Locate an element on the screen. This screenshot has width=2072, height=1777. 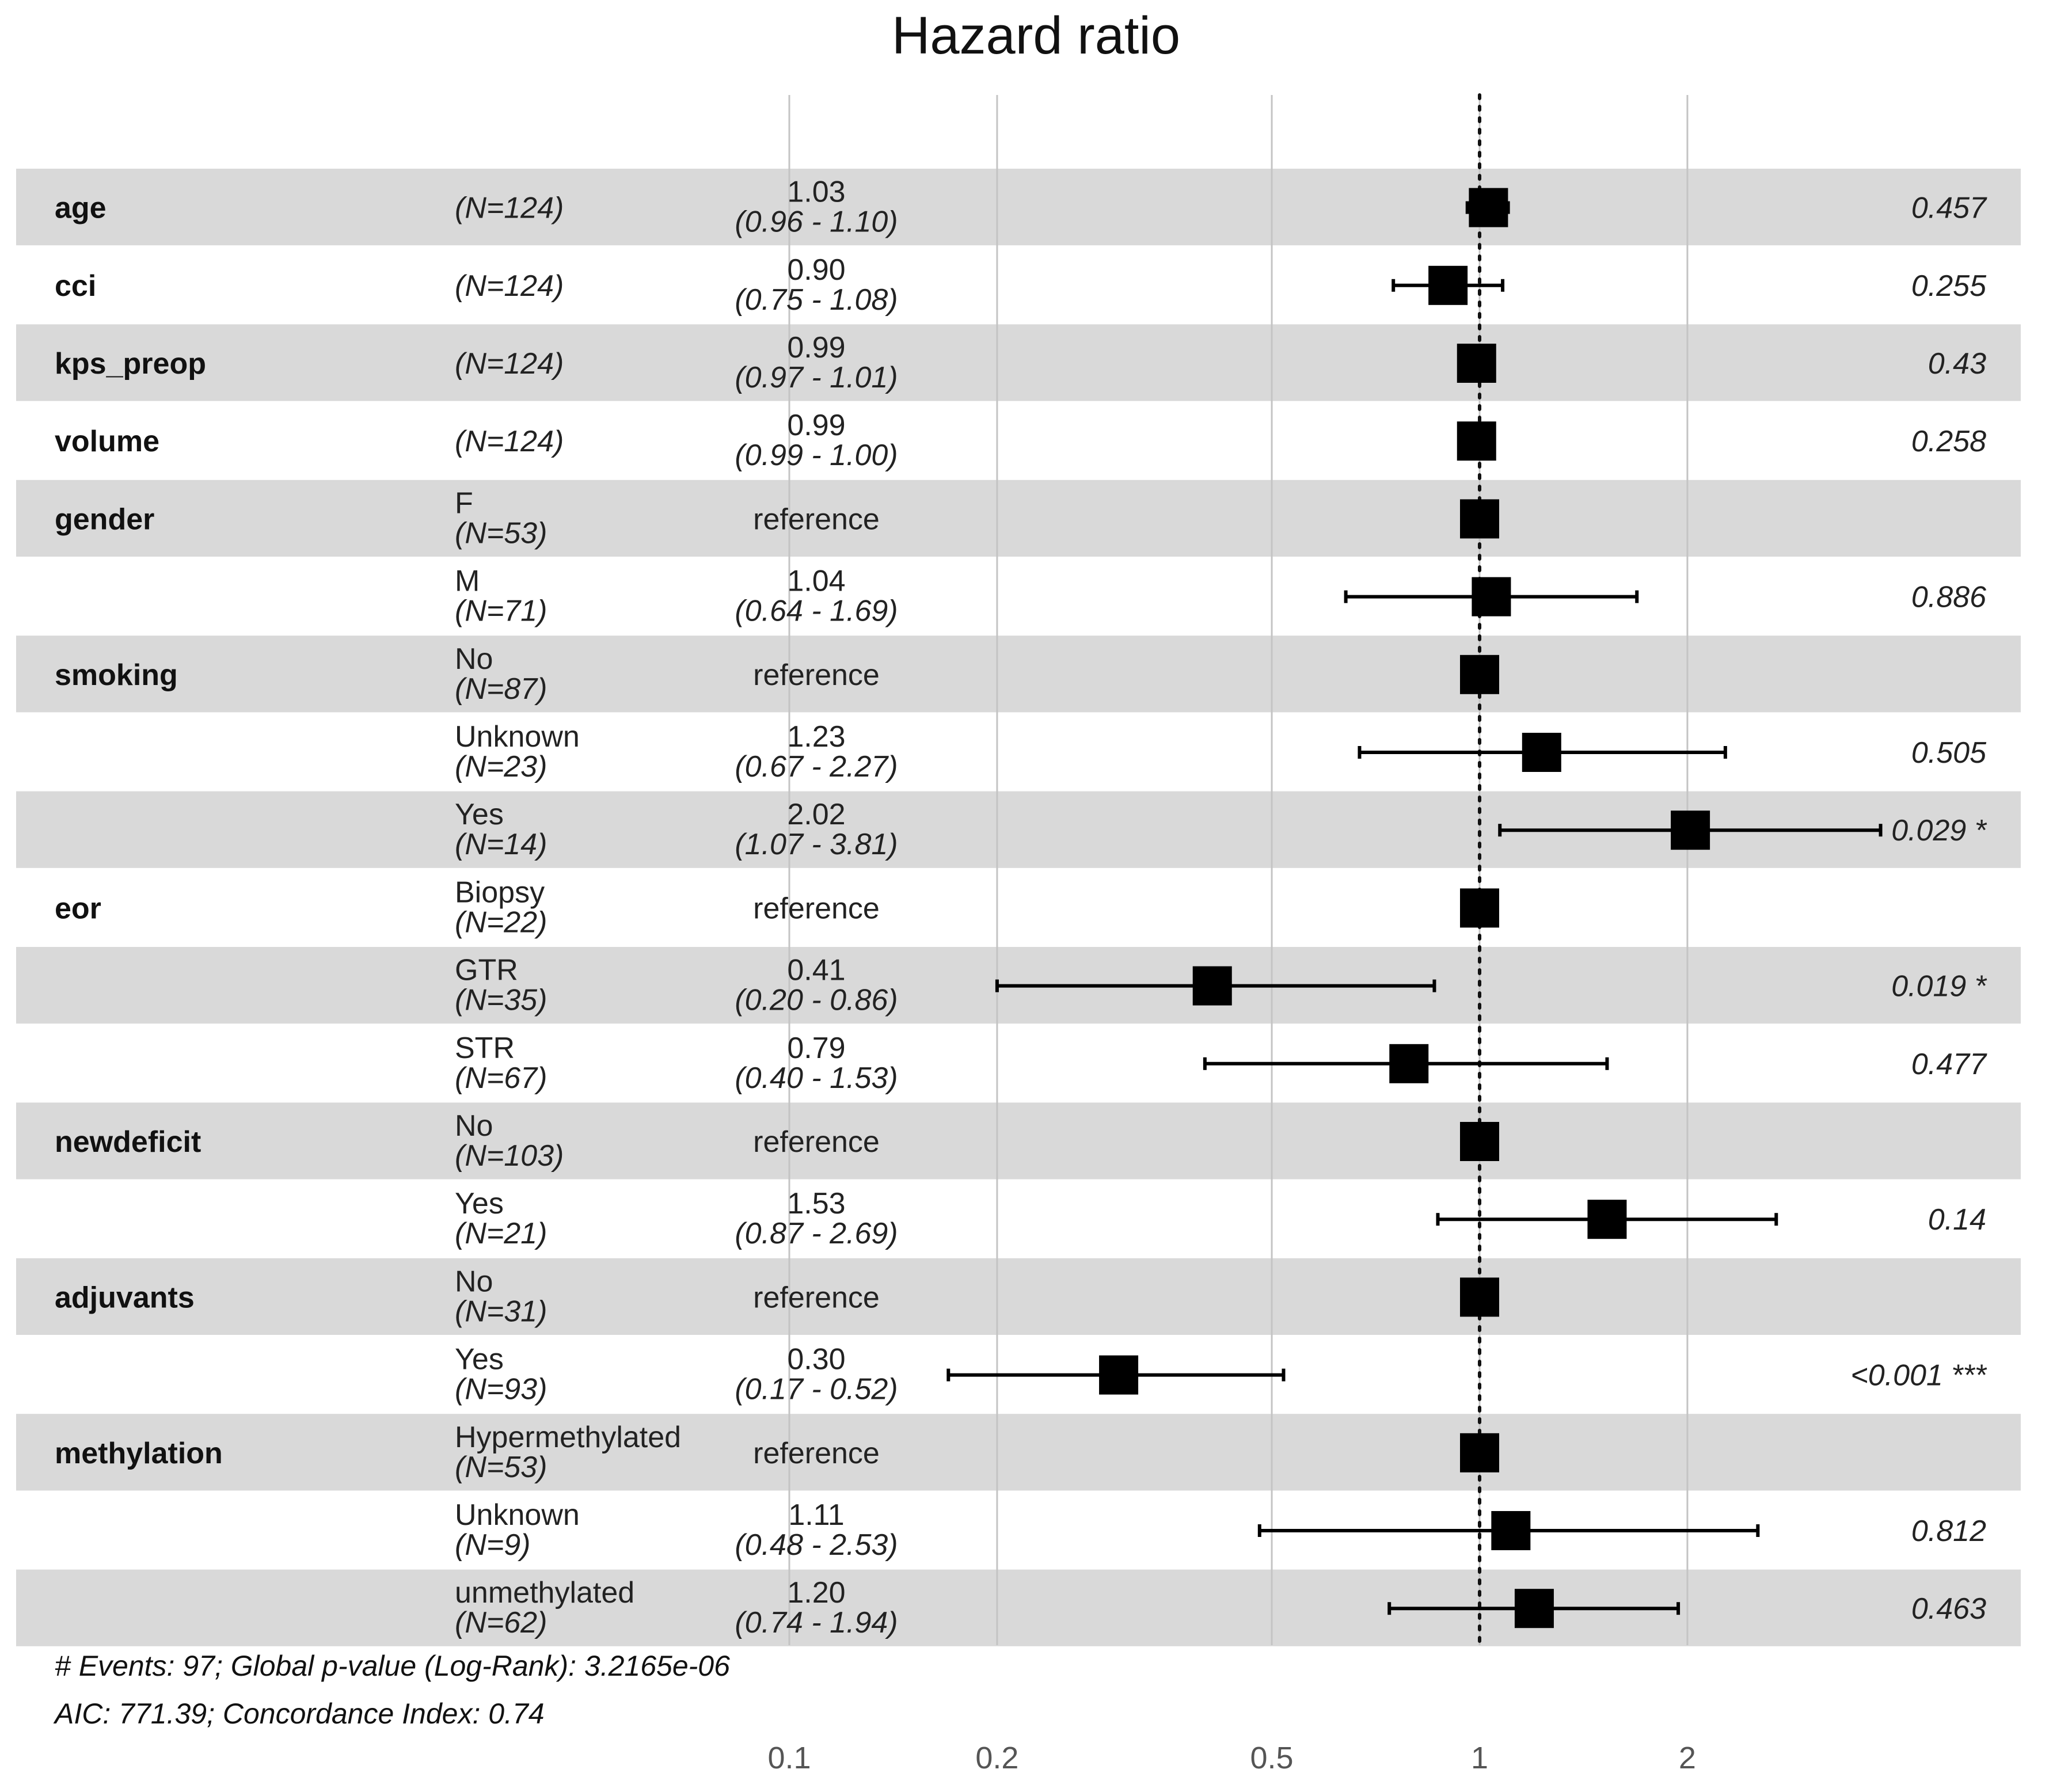
p-value: <0.001 *** is located at coordinates (1918, 1375).